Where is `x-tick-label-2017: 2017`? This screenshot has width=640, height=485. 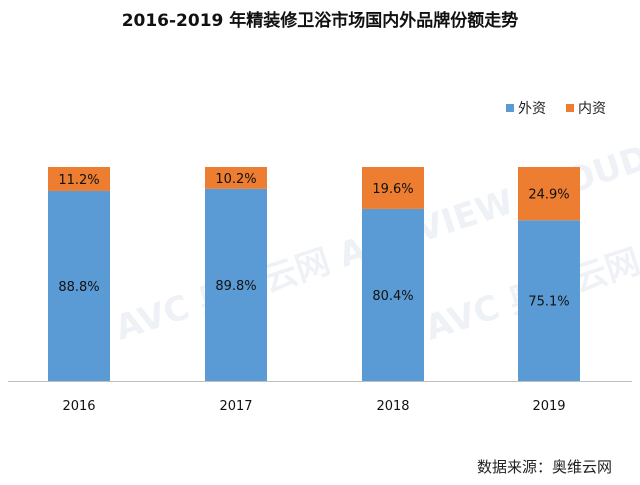
x-tick-label-2017: 2017 is located at coordinates (235, 406).